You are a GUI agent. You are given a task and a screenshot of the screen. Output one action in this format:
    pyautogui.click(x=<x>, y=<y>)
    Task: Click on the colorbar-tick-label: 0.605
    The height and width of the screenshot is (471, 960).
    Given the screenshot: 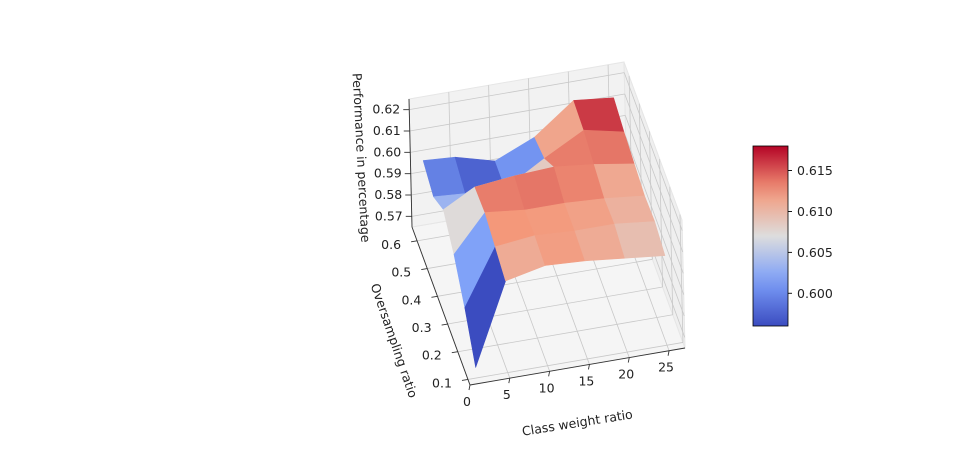 What is the action you would take?
    pyautogui.click(x=815, y=252)
    